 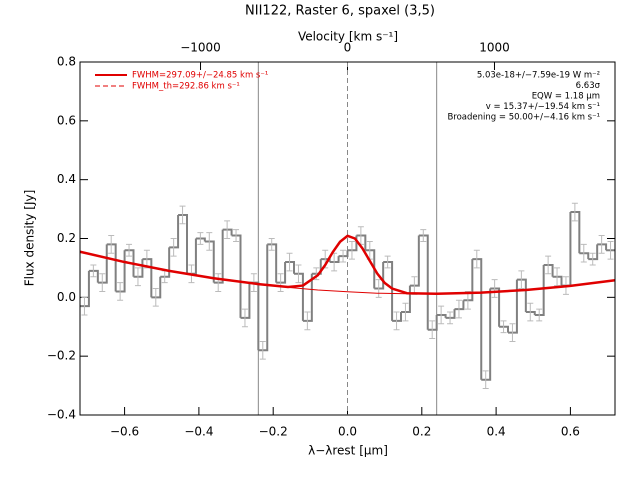 What do you see at coordinates (30, 238) in the screenshot?
I see `y-axis-label: Flux density [Jy]` at bounding box center [30, 238].